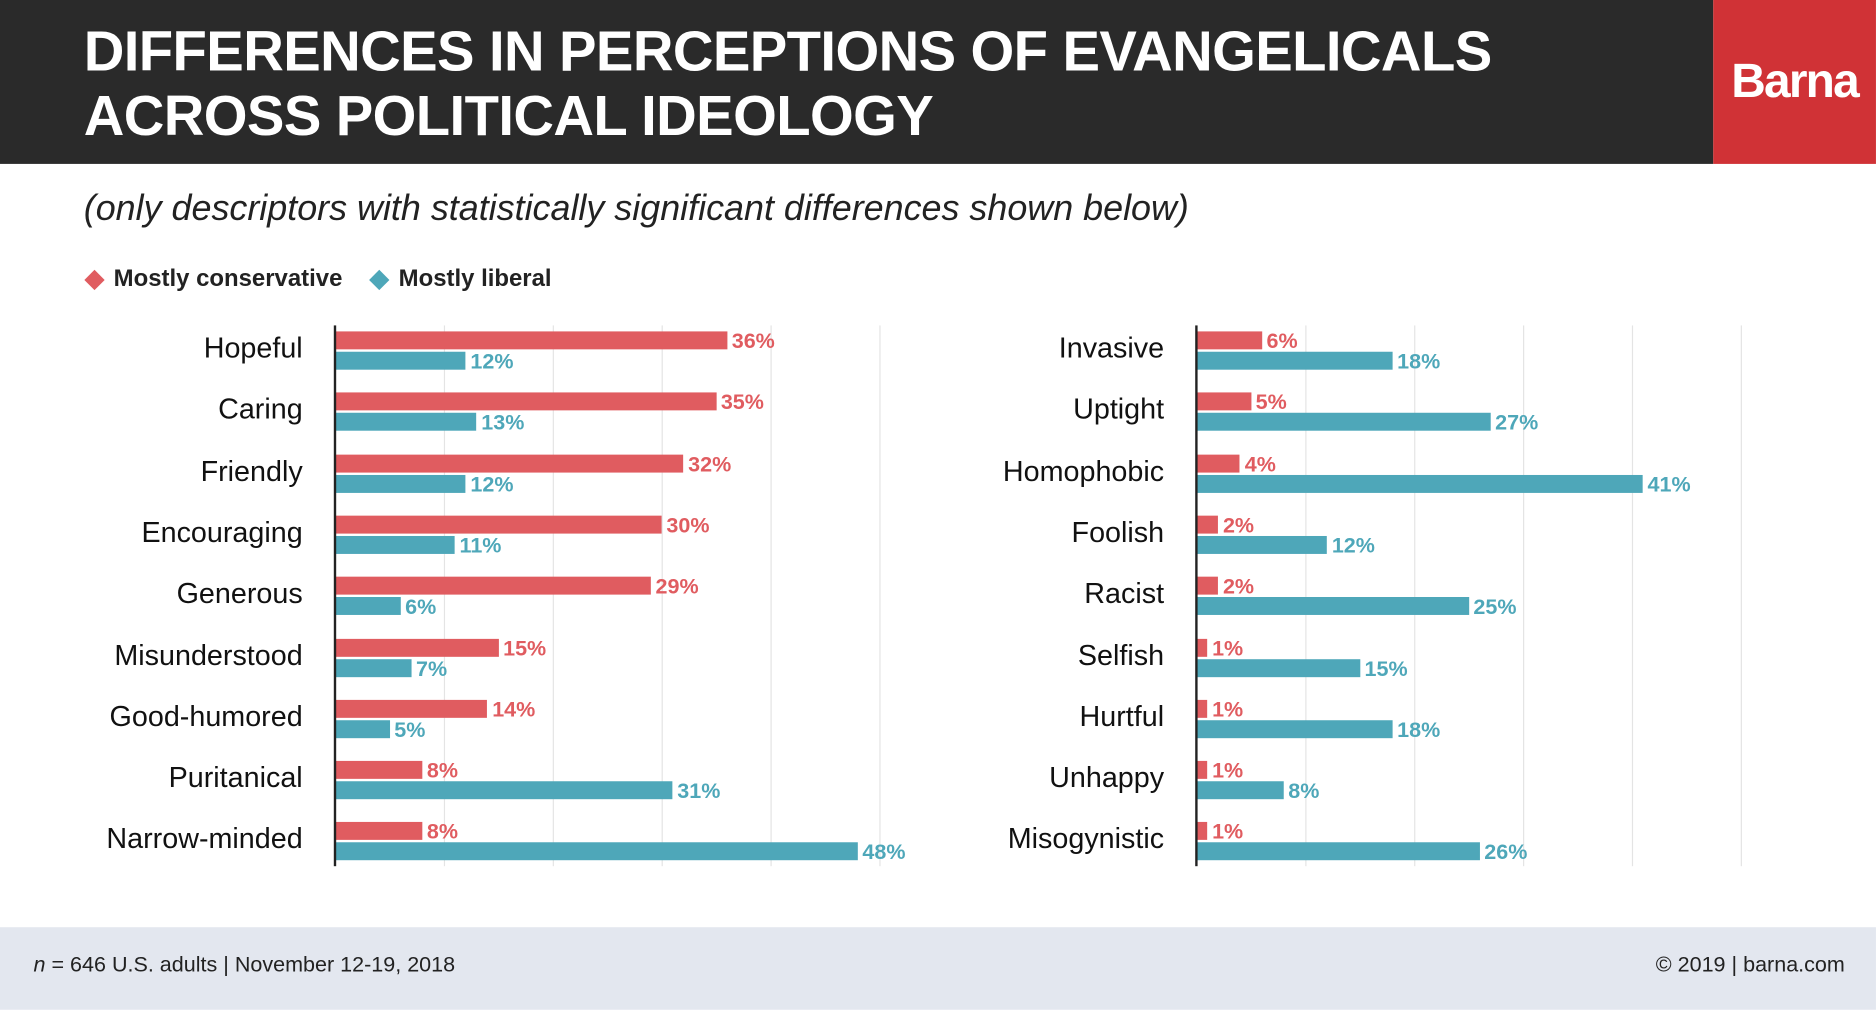  I want to click on value-label: 31%, so click(699, 790).